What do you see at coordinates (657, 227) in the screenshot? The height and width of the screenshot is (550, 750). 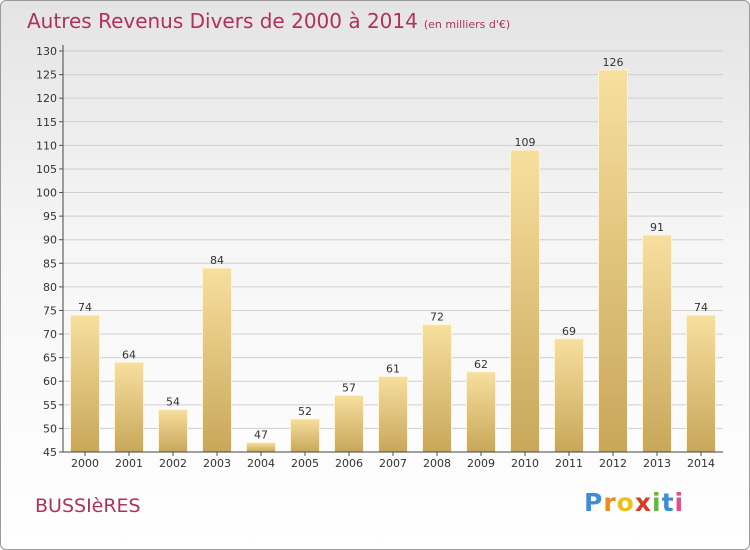 I see `value-label: 91` at bounding box center [657, 227].